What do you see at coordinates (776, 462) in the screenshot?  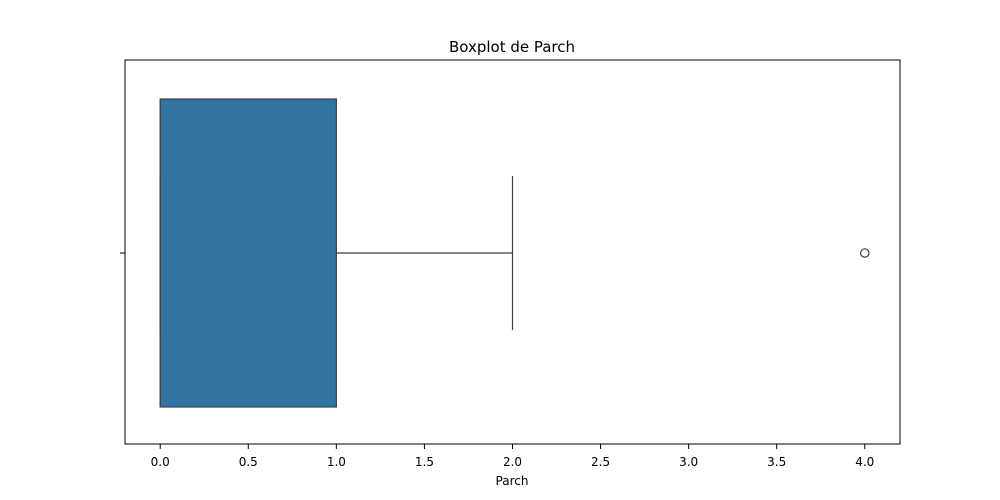 I see `x-tick-label: 3.5` at bounding box center [776, 462].